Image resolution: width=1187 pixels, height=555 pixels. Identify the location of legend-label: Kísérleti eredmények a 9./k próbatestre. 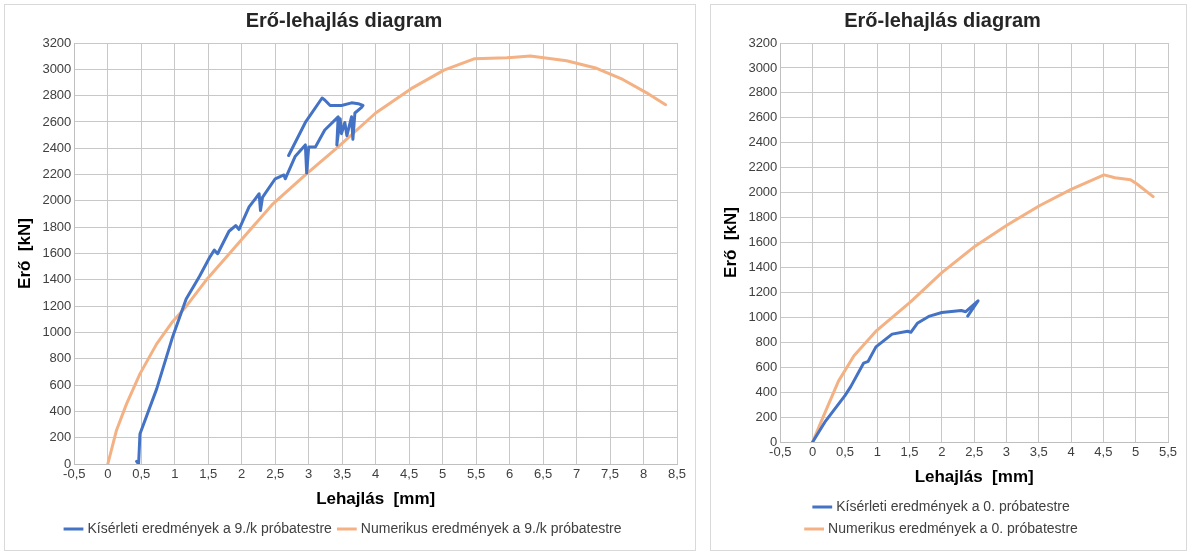
(210, 527).